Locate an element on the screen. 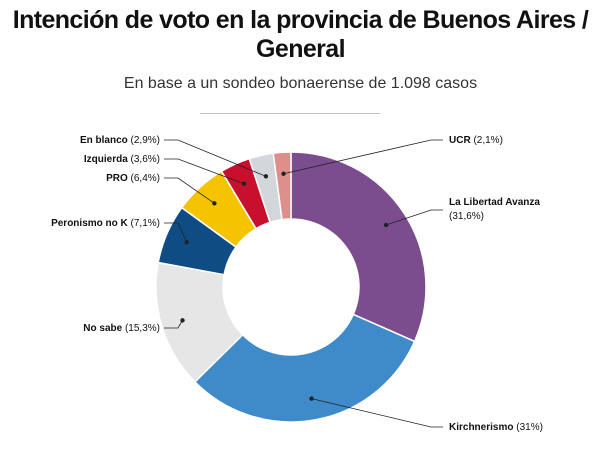  leader-peronismo-no-k is located at coordinates (176, 232).